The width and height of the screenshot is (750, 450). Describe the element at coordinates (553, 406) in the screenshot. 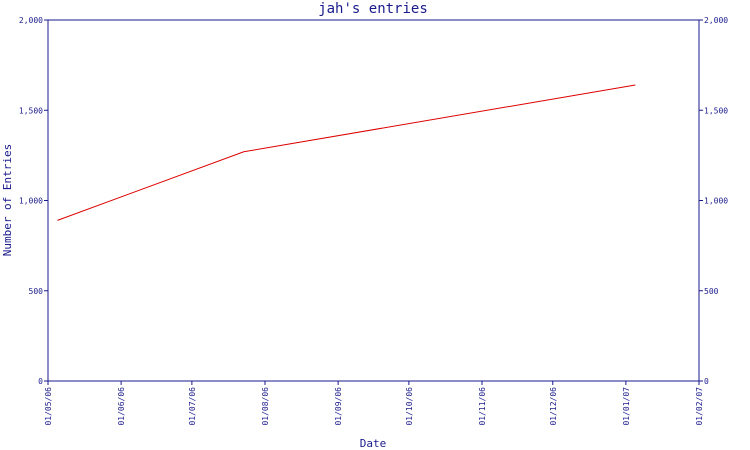

I see `x-tick-label: 01/12/06` at that location.